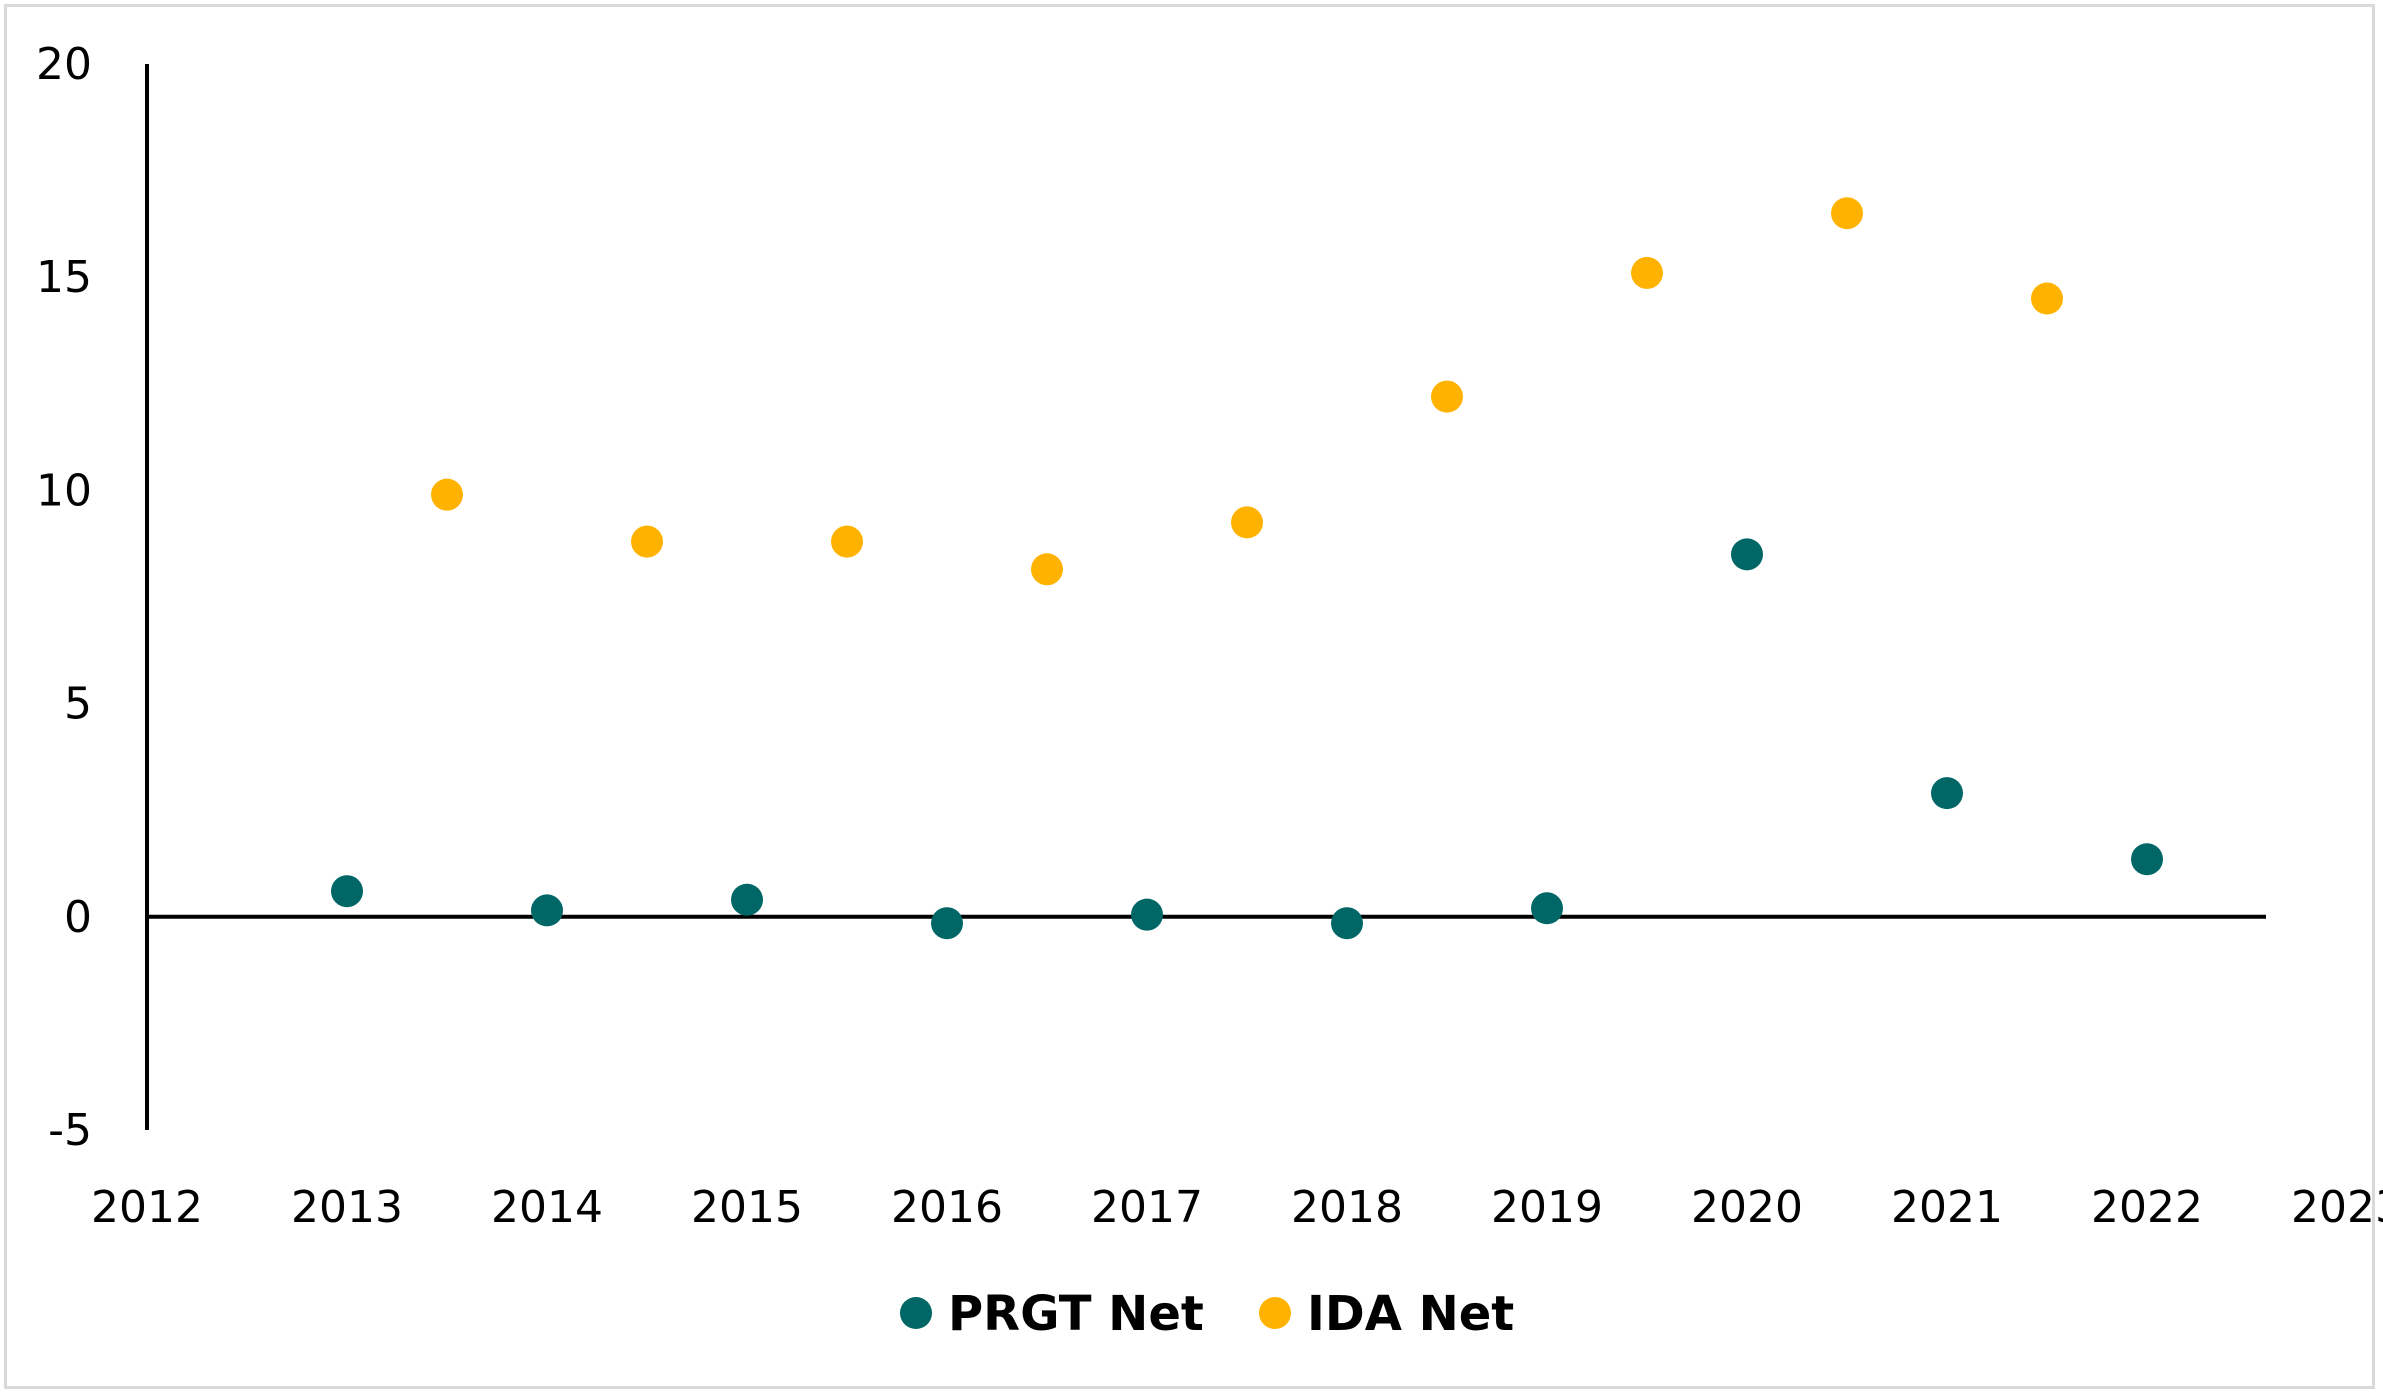 This screenshot has width=2383, height=1397. What do you see at coordinates (947, 1207) in the screenshot?
I see `x-tick-label: 2016` at bounding box center [947, 1207].